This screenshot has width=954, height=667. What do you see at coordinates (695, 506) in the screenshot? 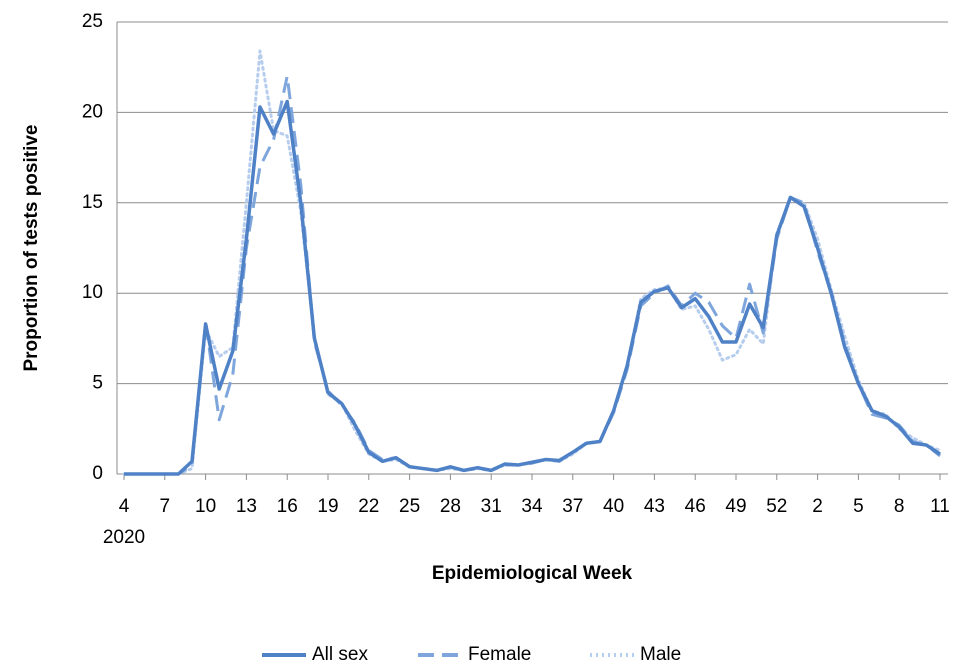
I see `x-tick-label: 46` at bounding box center [695, 506].